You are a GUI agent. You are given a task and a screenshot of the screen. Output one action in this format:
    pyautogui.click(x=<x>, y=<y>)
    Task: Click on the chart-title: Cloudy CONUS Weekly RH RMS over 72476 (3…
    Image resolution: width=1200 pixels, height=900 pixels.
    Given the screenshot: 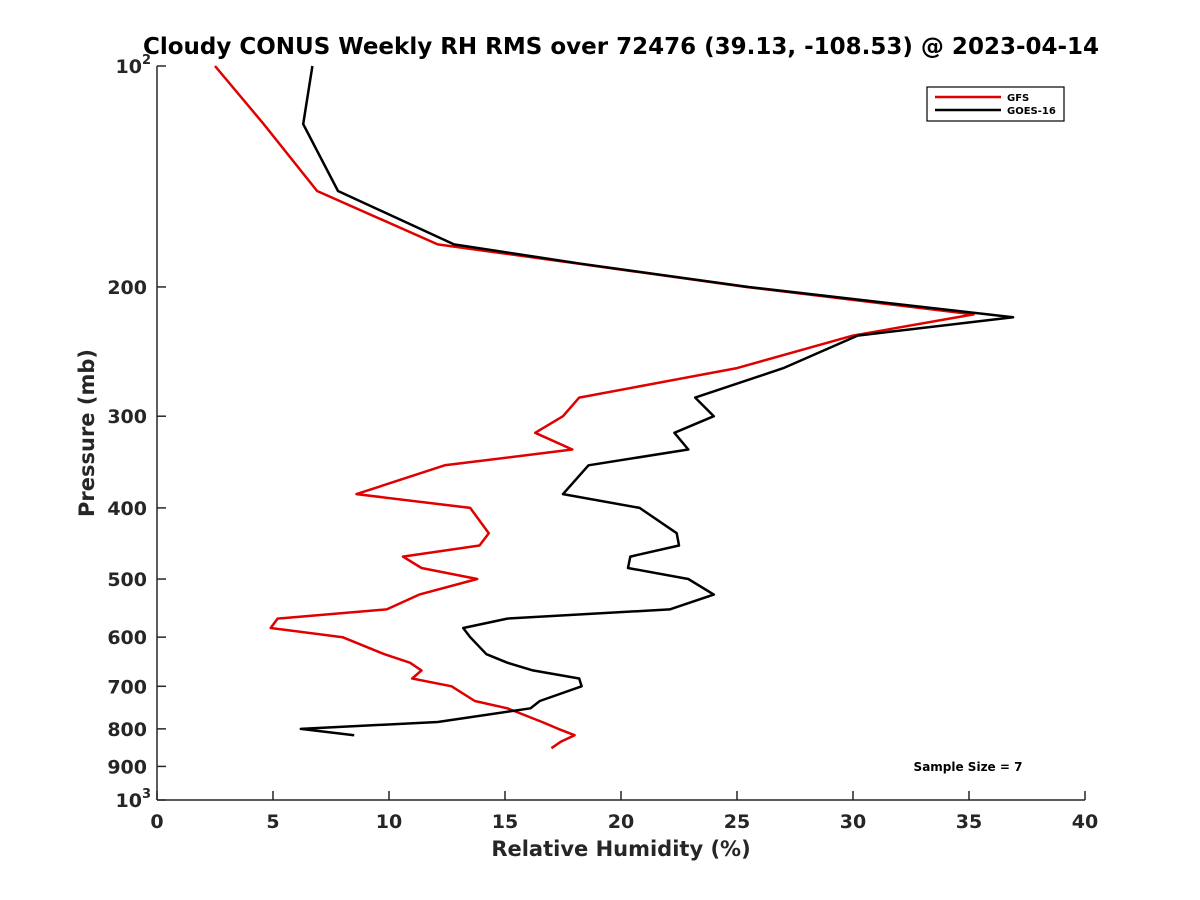 What is the action you would take?
    pyautogui.click(x=621, y=47)
    